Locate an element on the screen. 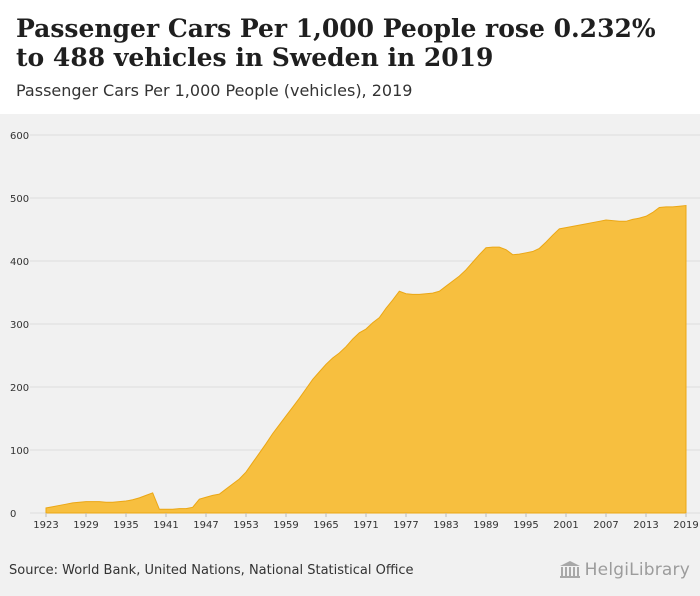 The height and width of the screenshot is (596, 700). y-axis: 0 100 200 300 400 500 600 is located at coordinates (19, 325).